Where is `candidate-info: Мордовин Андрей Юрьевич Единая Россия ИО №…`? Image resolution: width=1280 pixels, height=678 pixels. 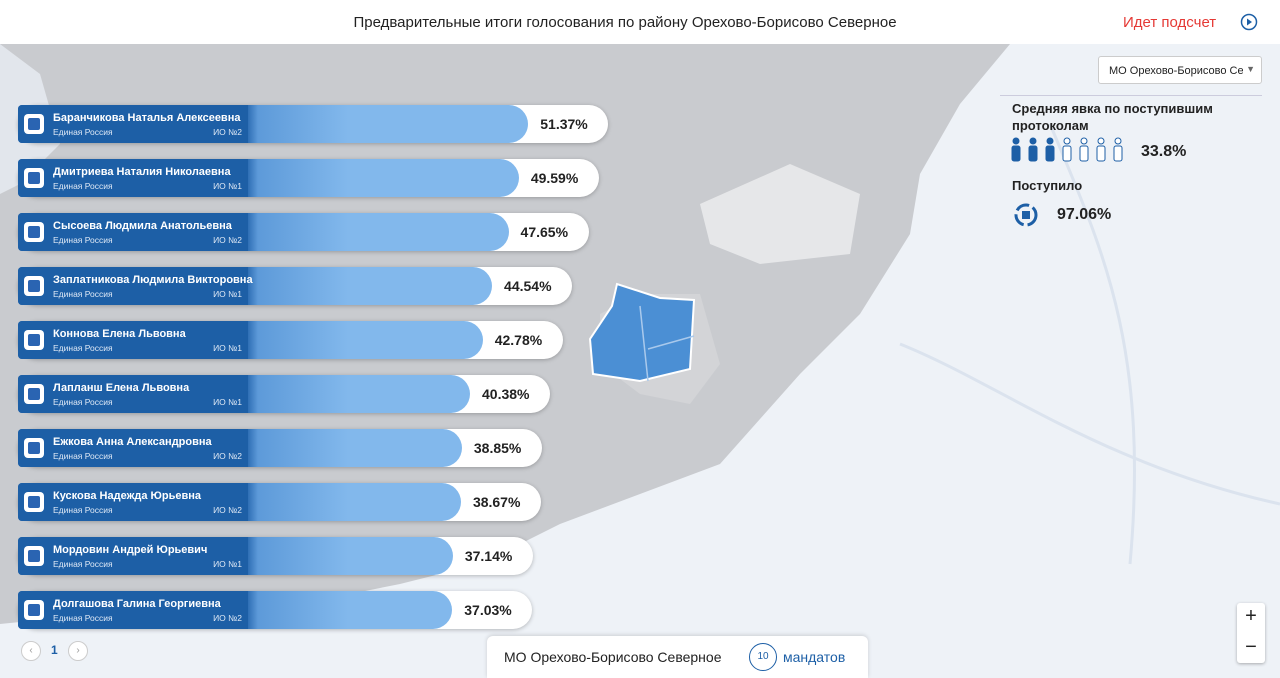 candidate-info: Мордовин Андрей Юрьевич Единая Россия ИО №… is located at coordinates (133, 556).